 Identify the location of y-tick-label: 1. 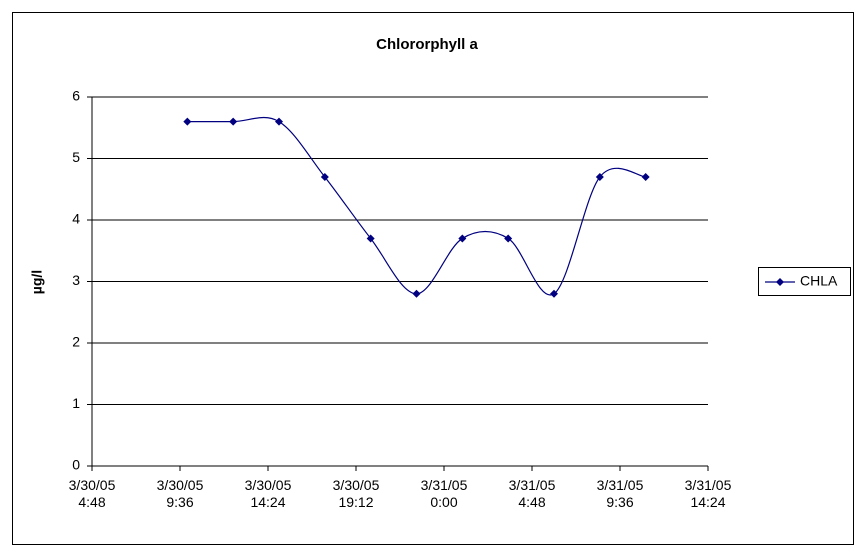
(76, 403).